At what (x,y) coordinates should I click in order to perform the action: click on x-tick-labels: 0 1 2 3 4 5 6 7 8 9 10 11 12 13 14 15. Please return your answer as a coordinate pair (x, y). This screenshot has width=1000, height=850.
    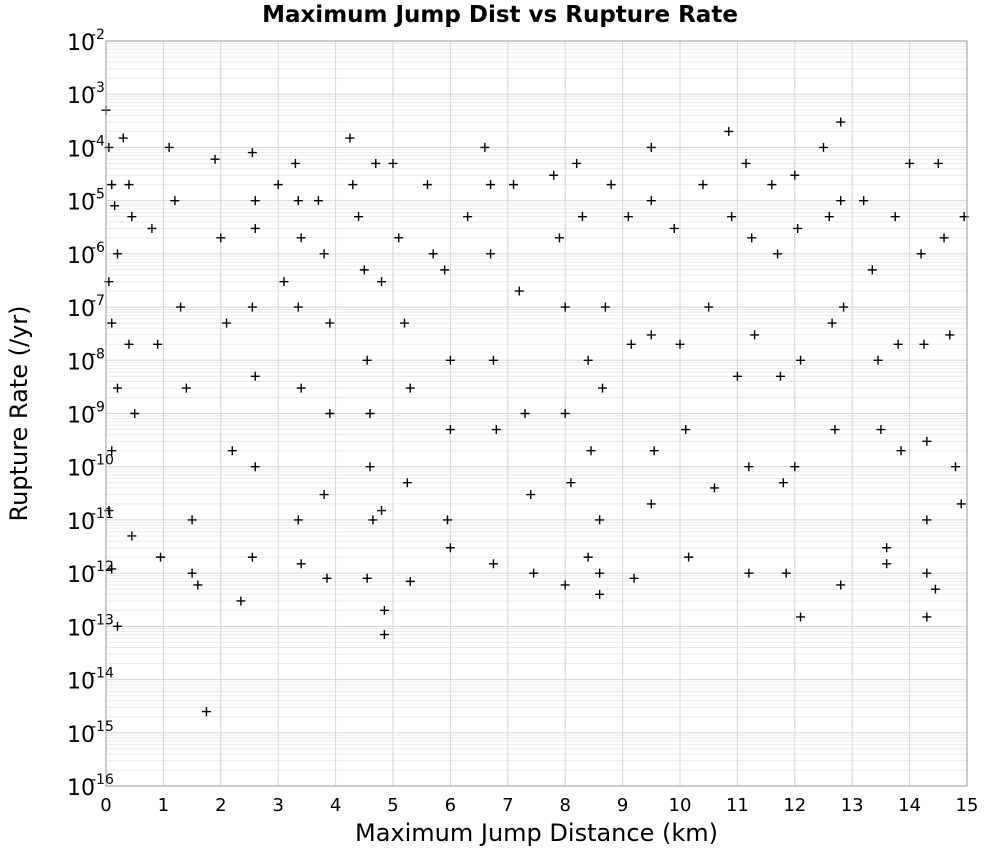
    Looking at the image, I should click on (539, 805).